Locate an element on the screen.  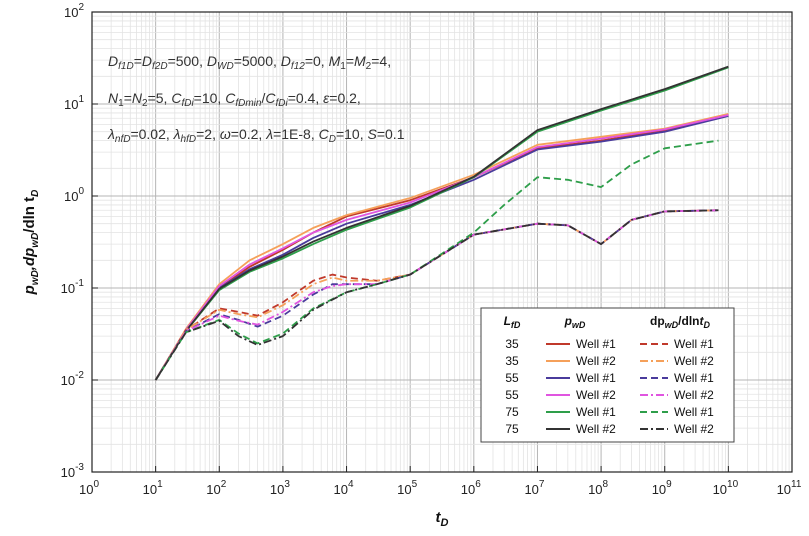
y-tick-label: 10² is located at coordinates (74, 11).